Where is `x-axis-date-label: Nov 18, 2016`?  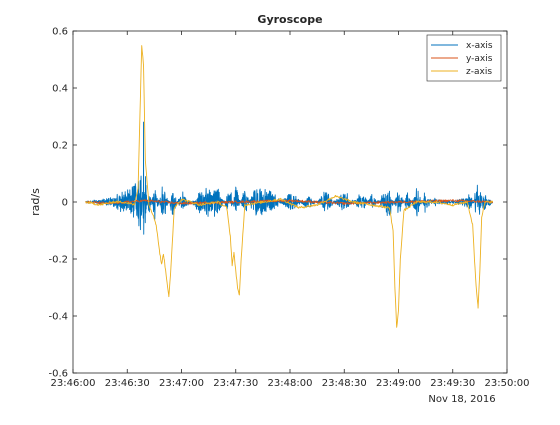
x-axis-date-label: Nov 18, 2016 is located at coordinates (461, 399).